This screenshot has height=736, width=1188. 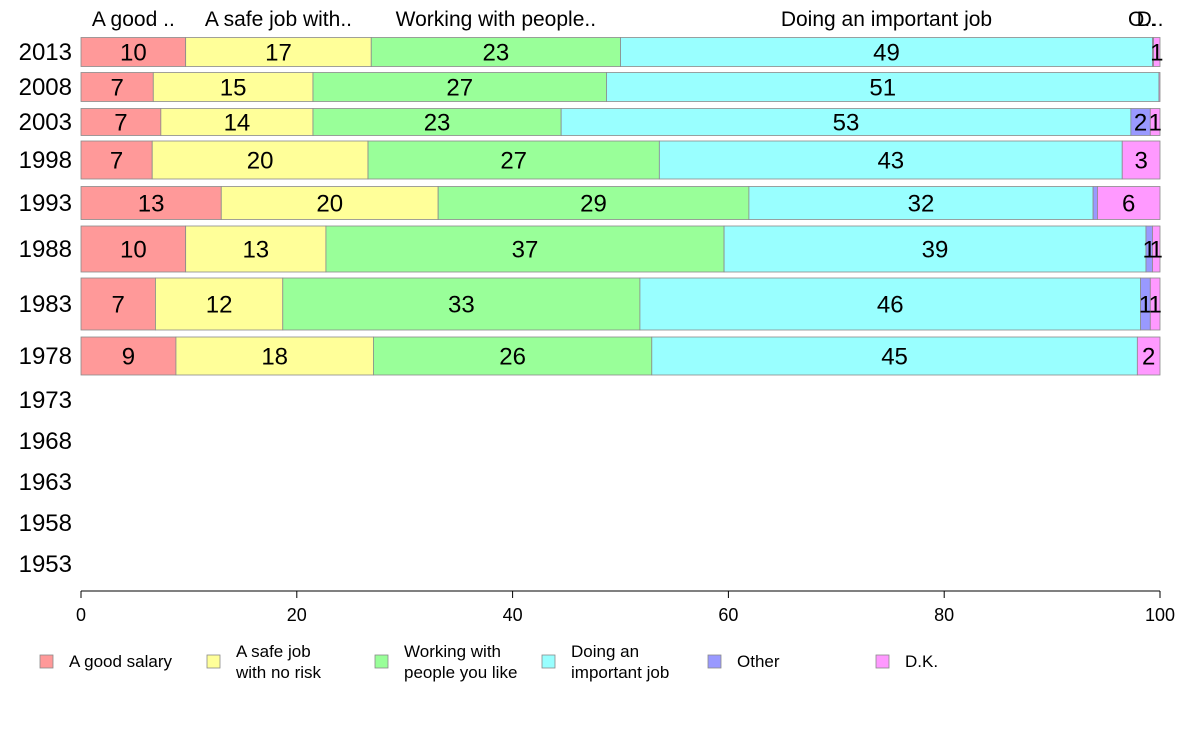 What do you see at coordinates (714, 661) in the screenshot?
I see `legend-swatch-other` at bounding box center [714, 661].